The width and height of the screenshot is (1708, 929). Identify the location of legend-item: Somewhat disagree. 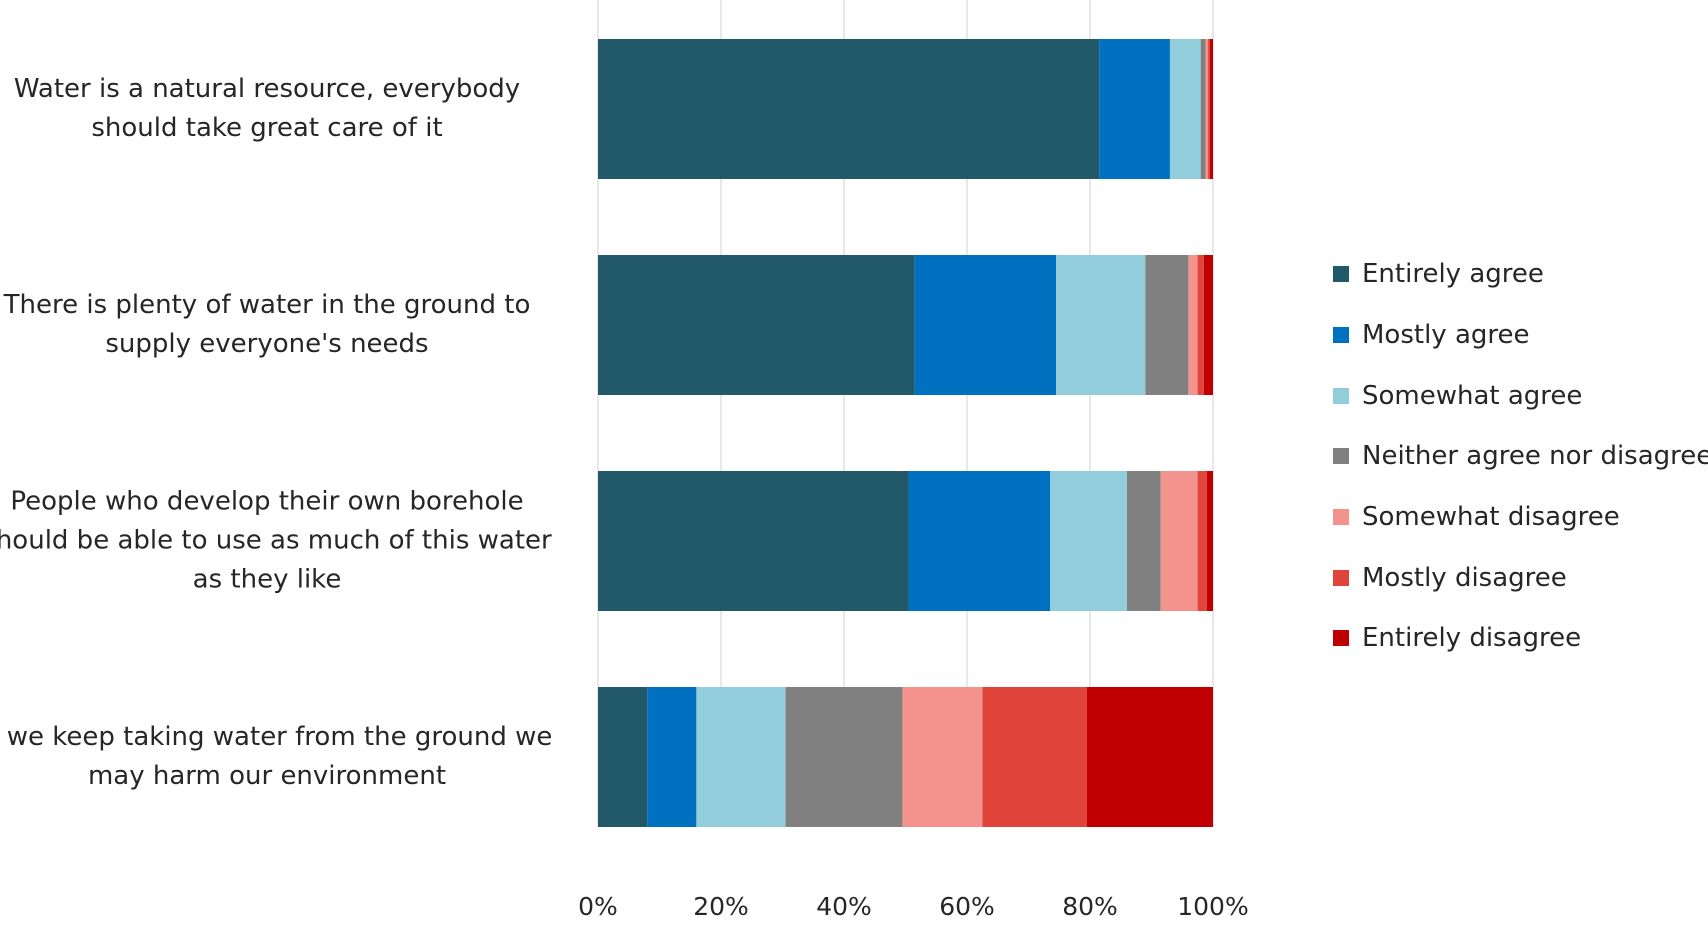
(1520, 517).